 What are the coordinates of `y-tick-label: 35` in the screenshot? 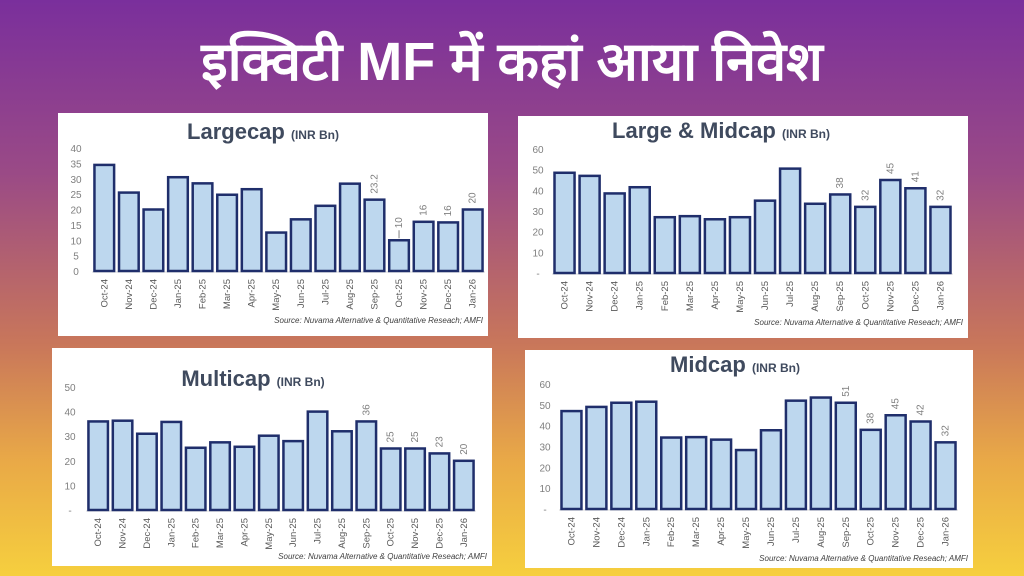 It's located at (76, 164).